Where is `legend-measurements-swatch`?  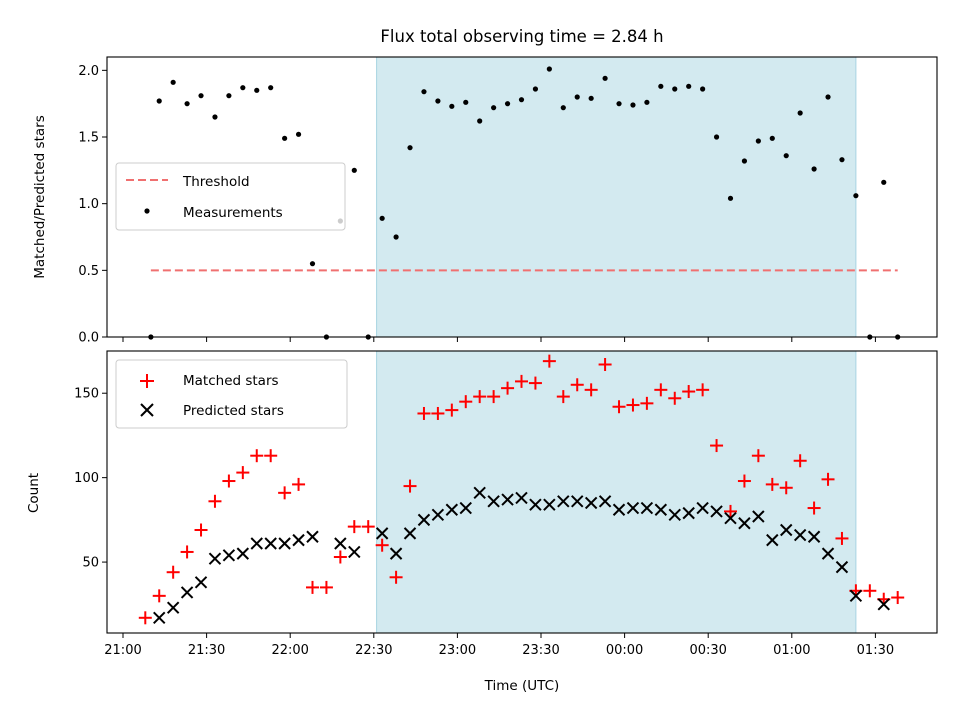 legend-measurements-swatch is located at coordinates (147, 211).